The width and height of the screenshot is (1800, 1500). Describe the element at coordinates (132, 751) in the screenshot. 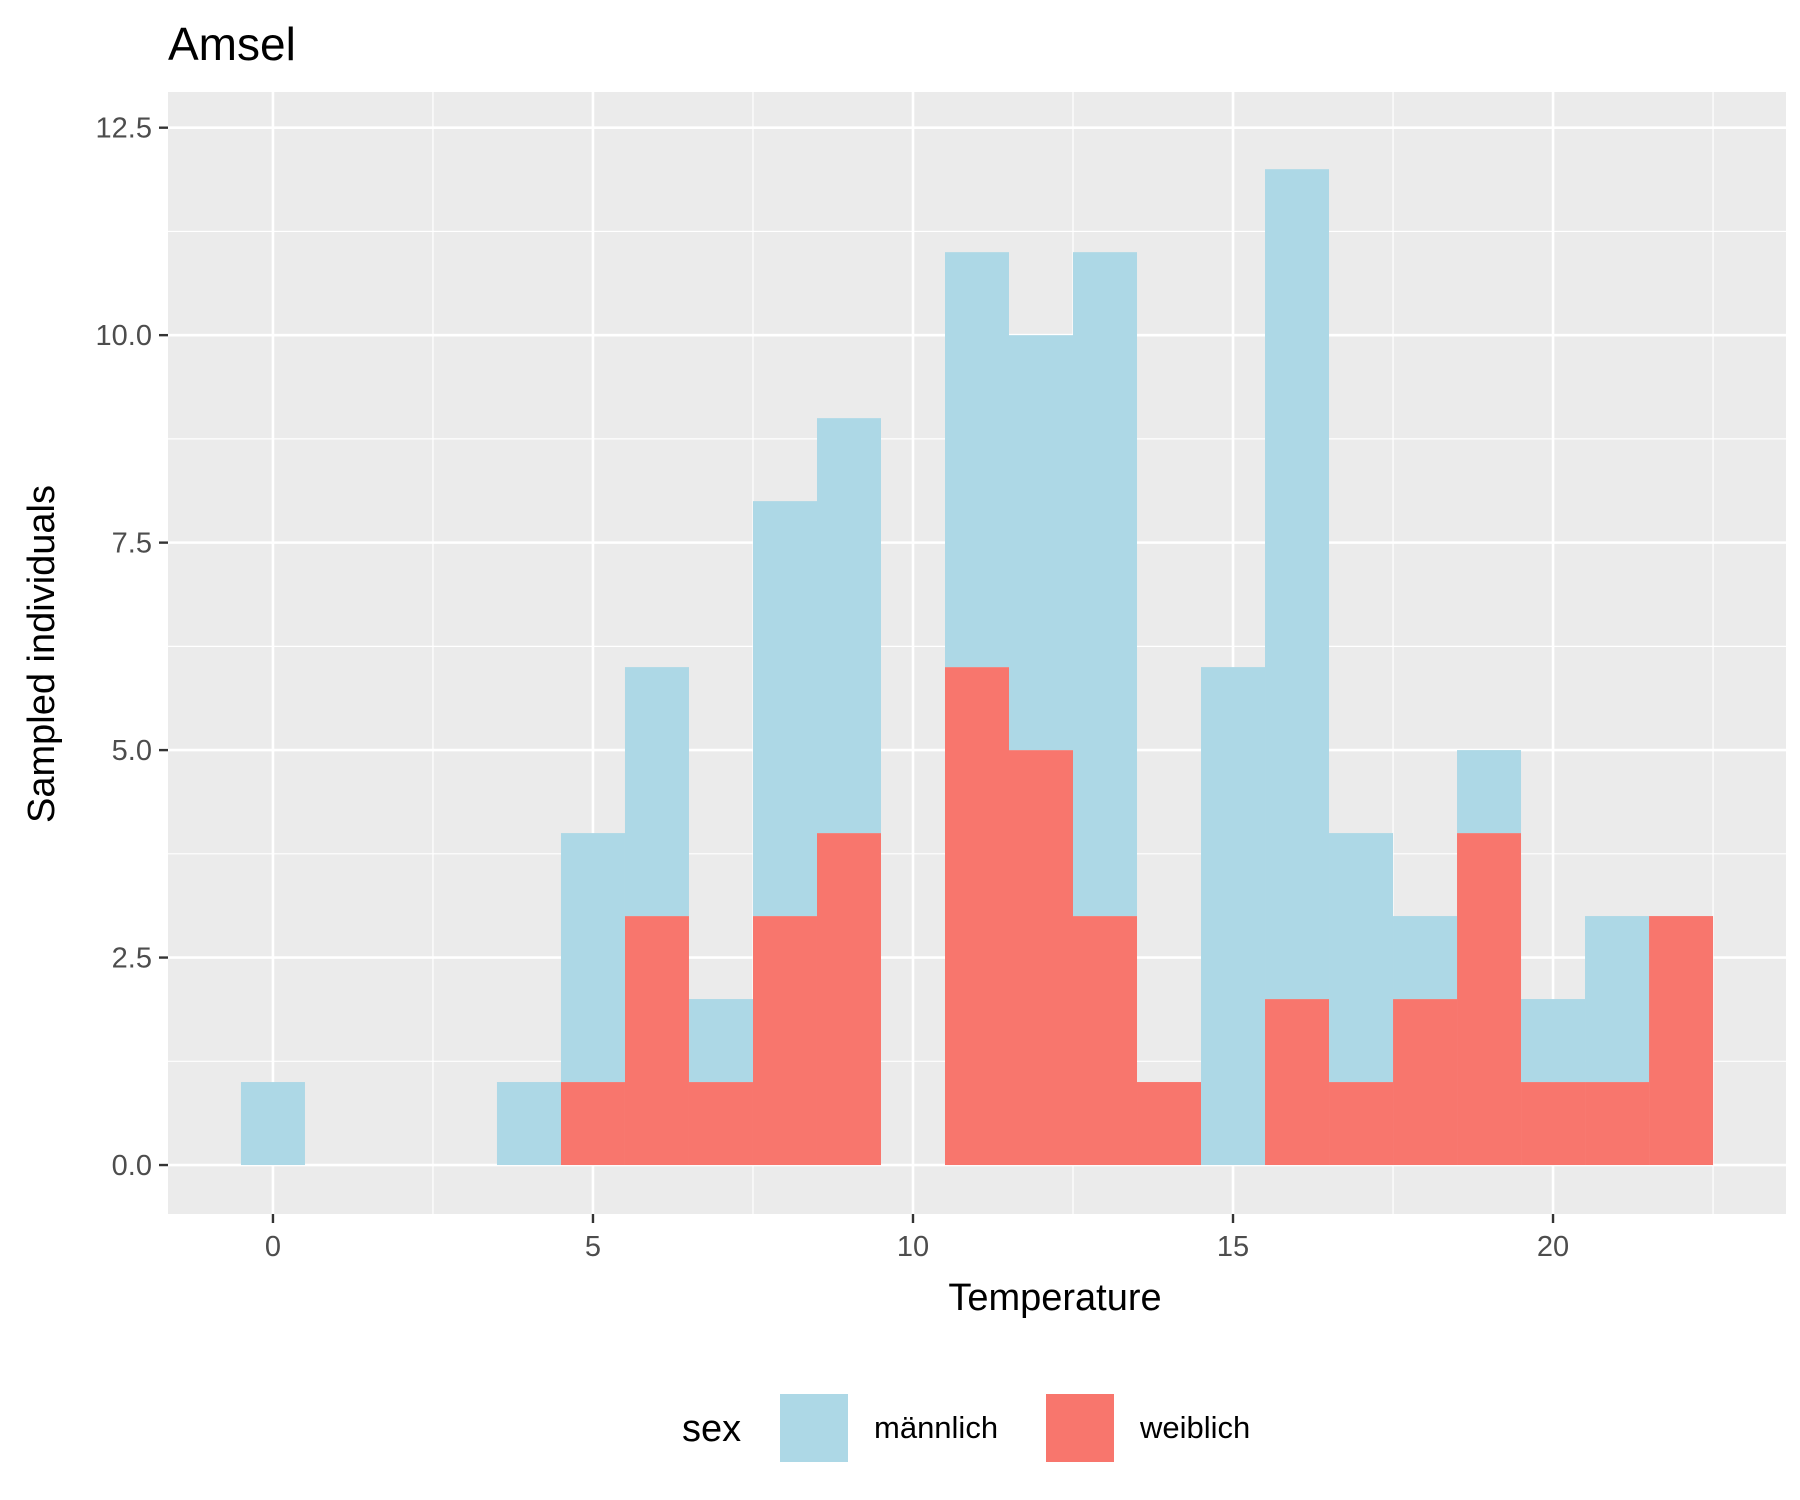

I see `y-tick-label: 5.0` at that location.